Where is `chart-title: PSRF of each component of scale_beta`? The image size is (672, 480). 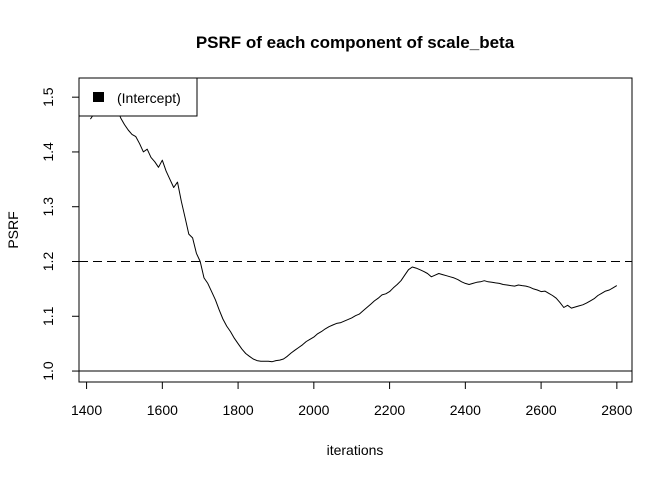 chart-title: PSRF of each component of scale_beta is located at coordinates (355, 42).